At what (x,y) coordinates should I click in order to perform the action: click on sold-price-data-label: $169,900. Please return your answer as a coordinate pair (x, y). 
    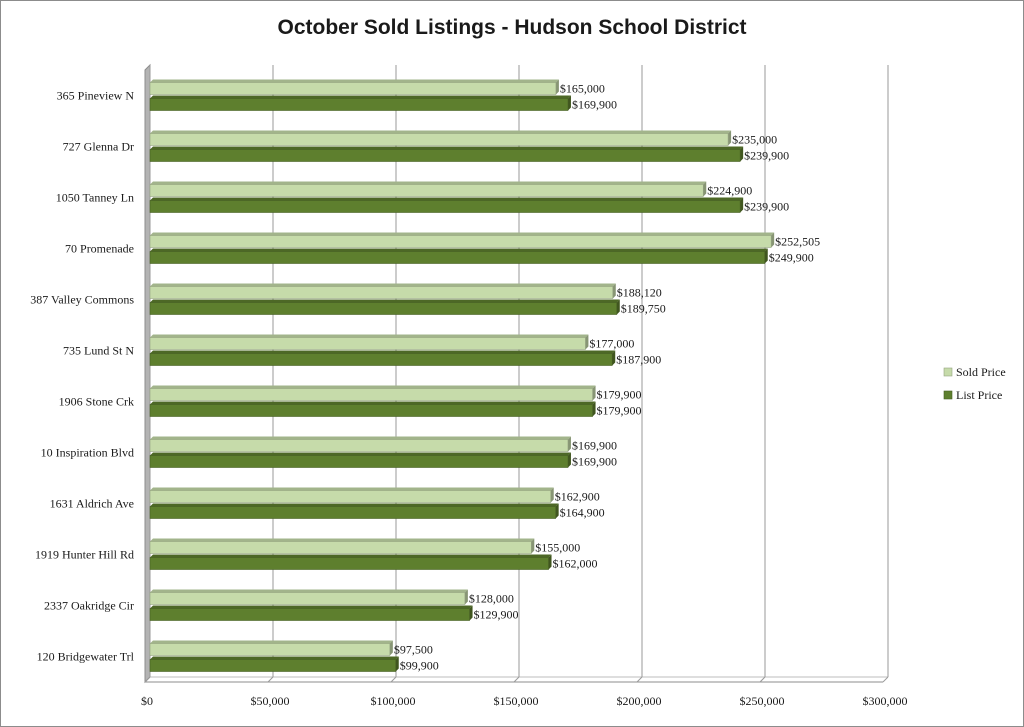
    Looking at the image, I should click on (594, 446).